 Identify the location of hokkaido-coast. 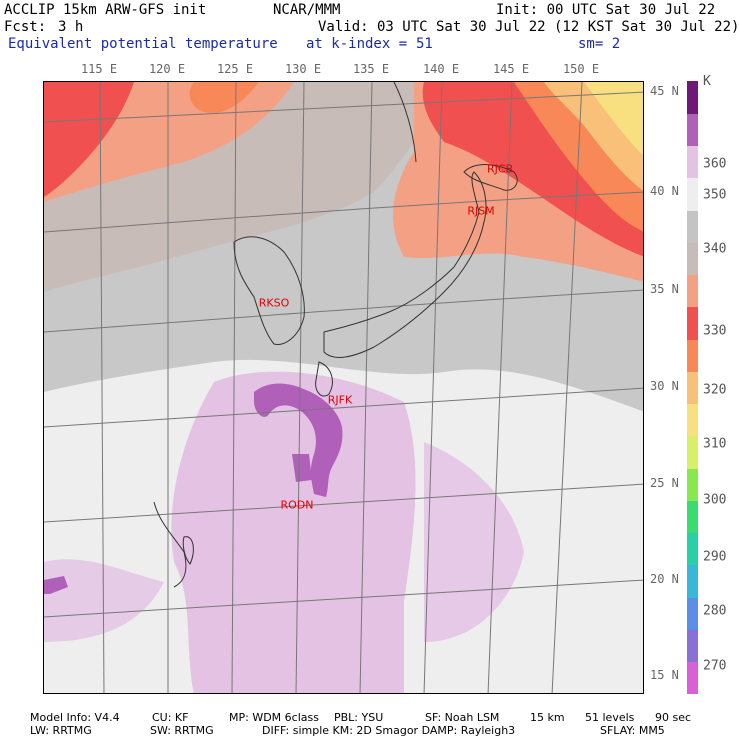
(490, 177).